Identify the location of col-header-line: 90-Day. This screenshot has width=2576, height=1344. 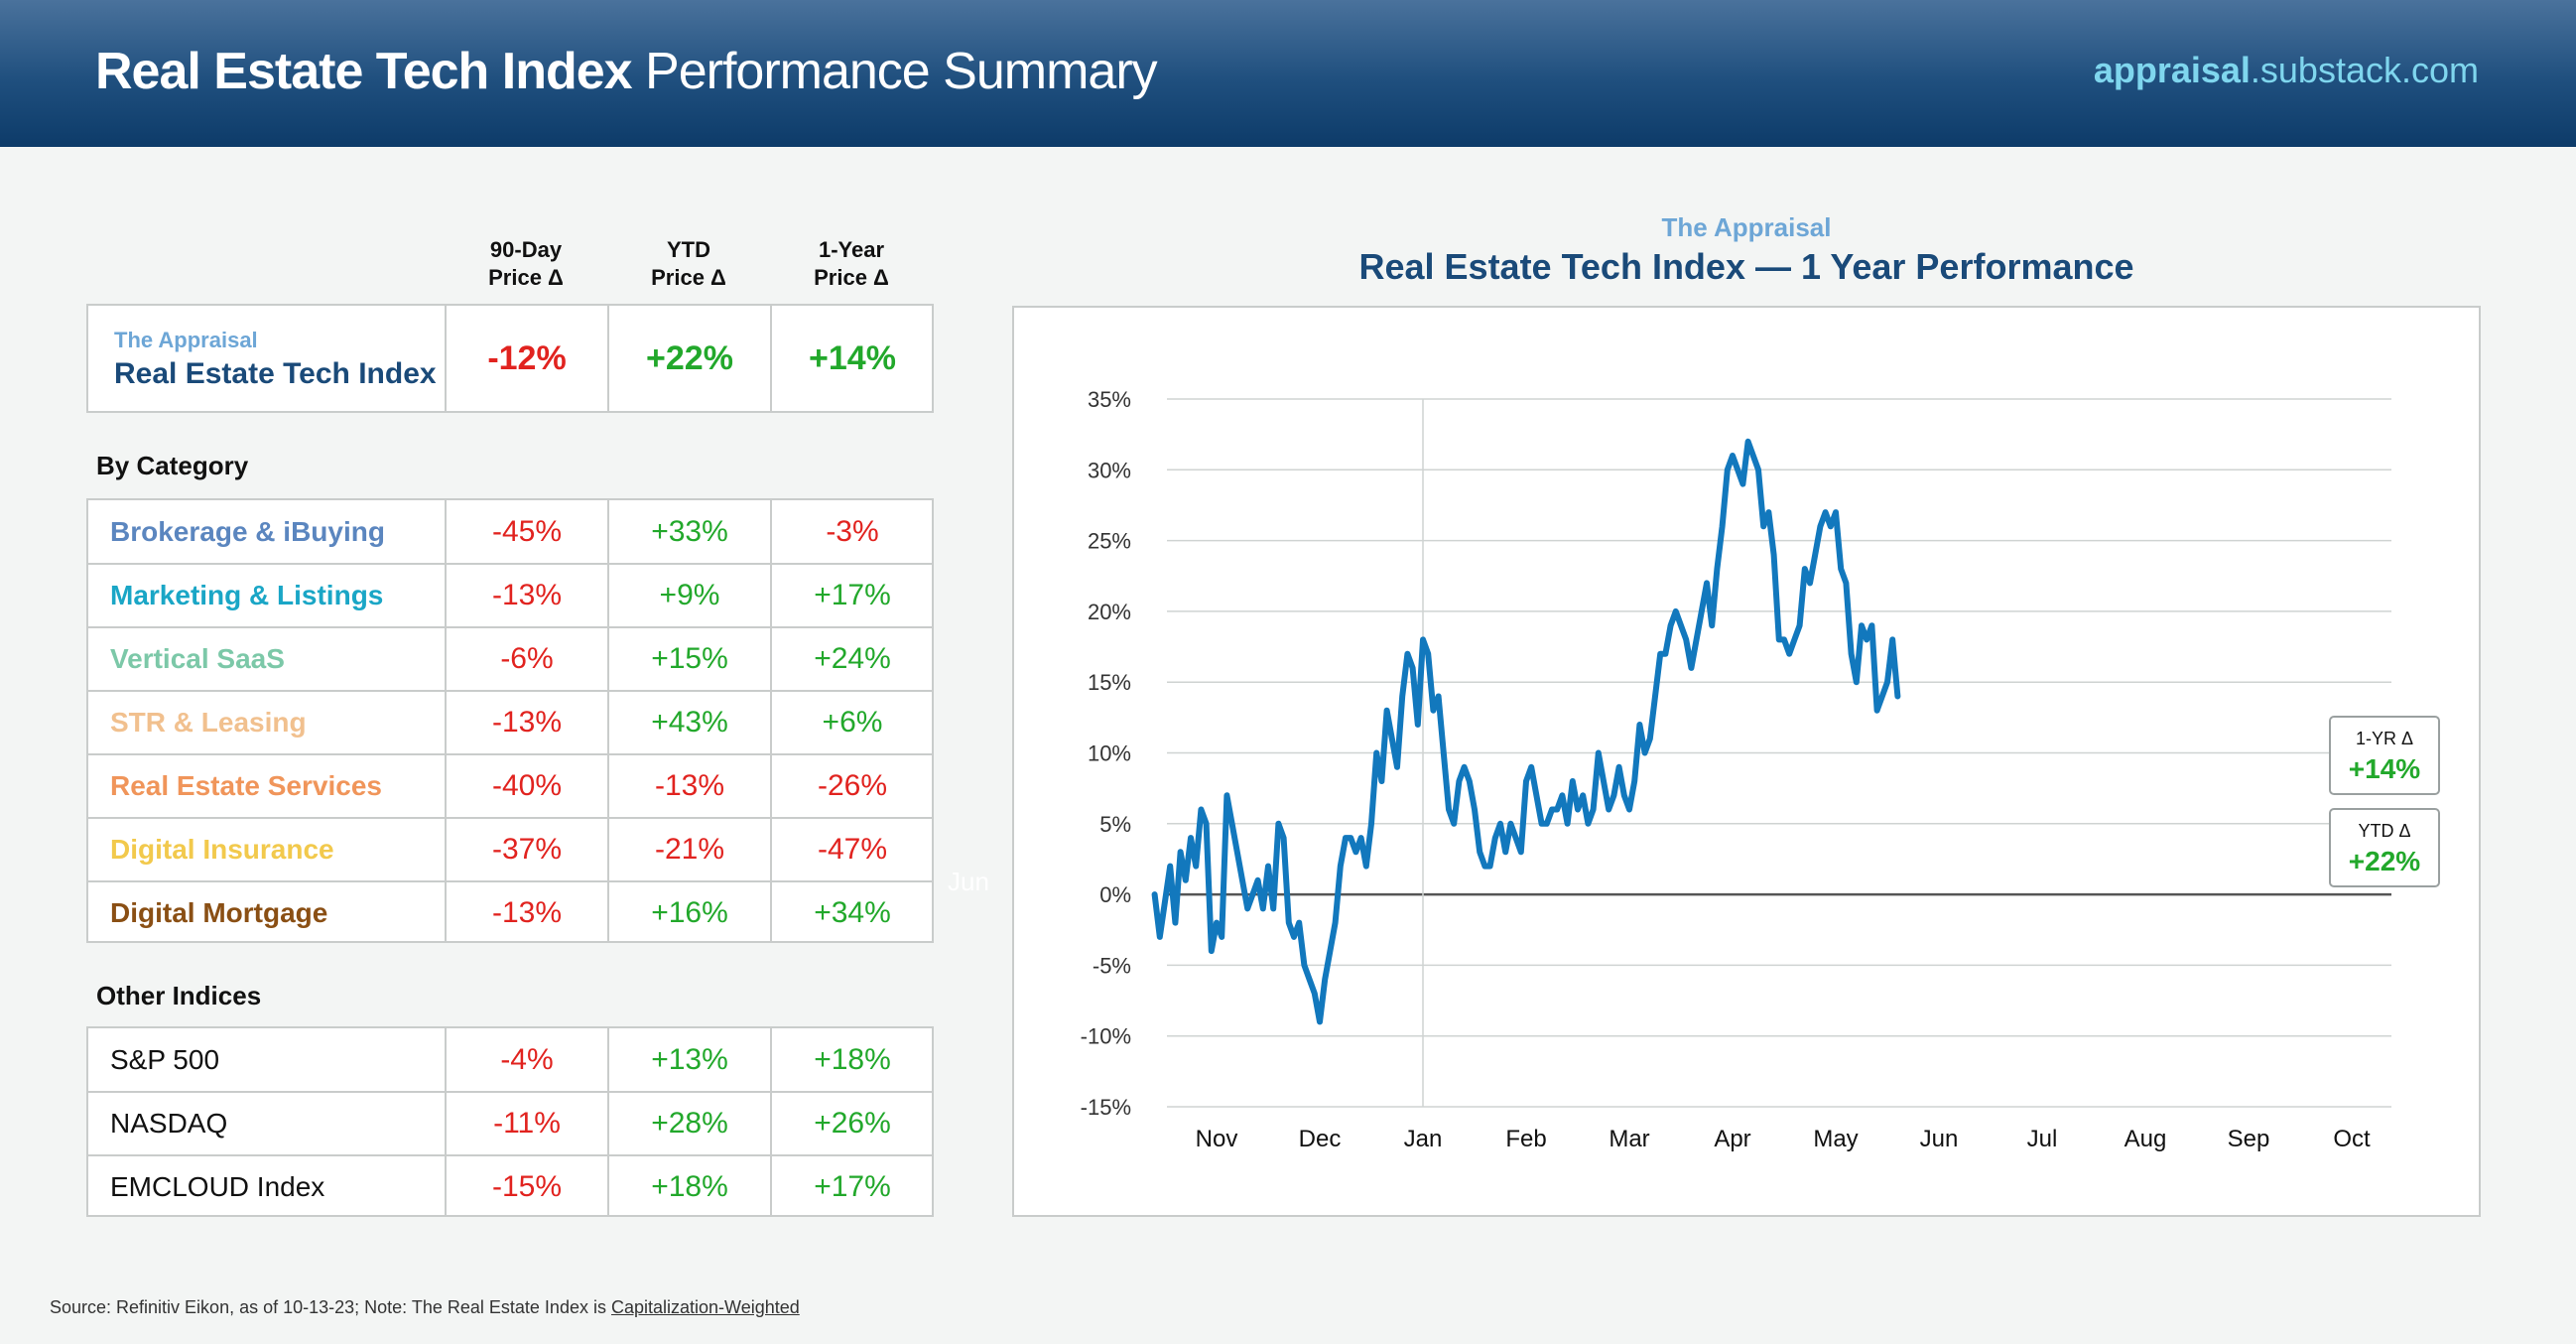
(526, 250).